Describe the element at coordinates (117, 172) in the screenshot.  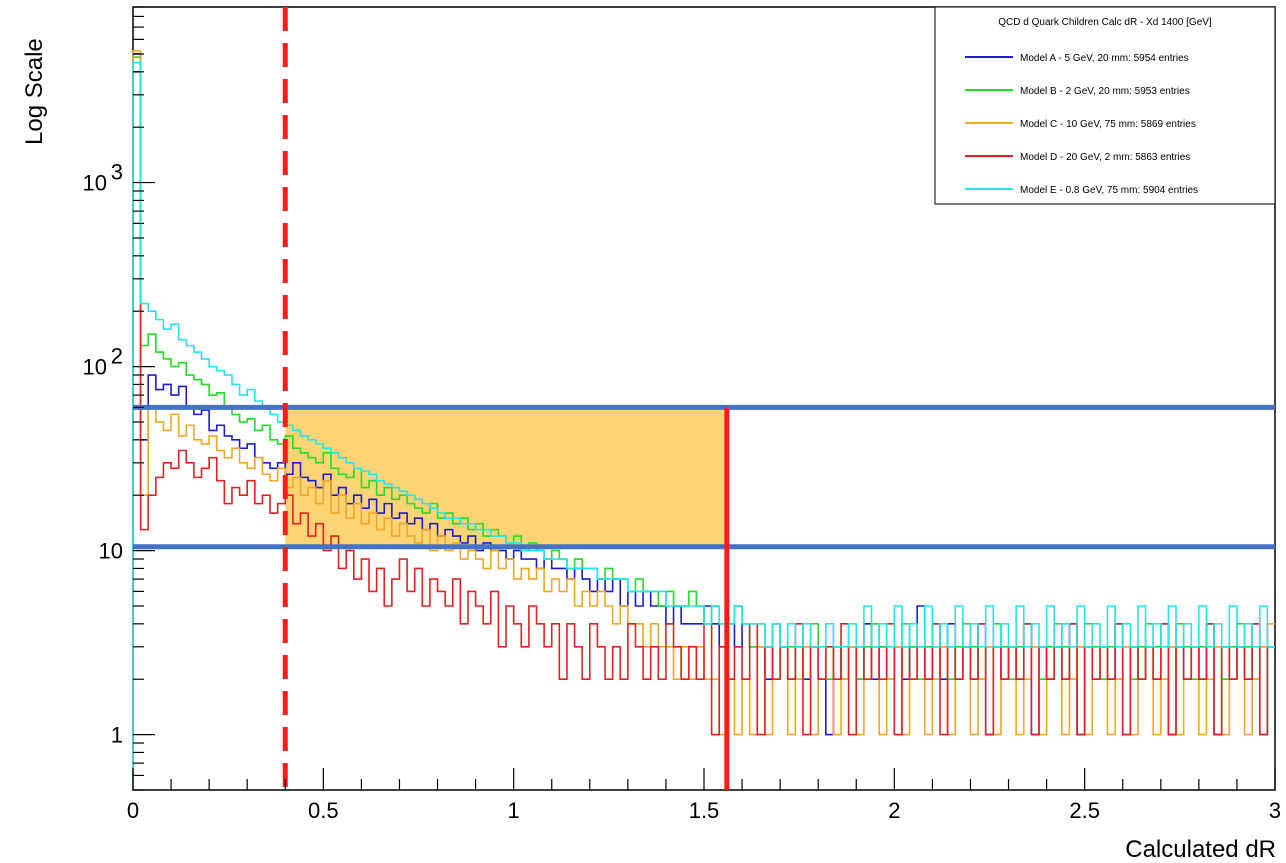
I see `y-tick-exponent: 3` at that location.